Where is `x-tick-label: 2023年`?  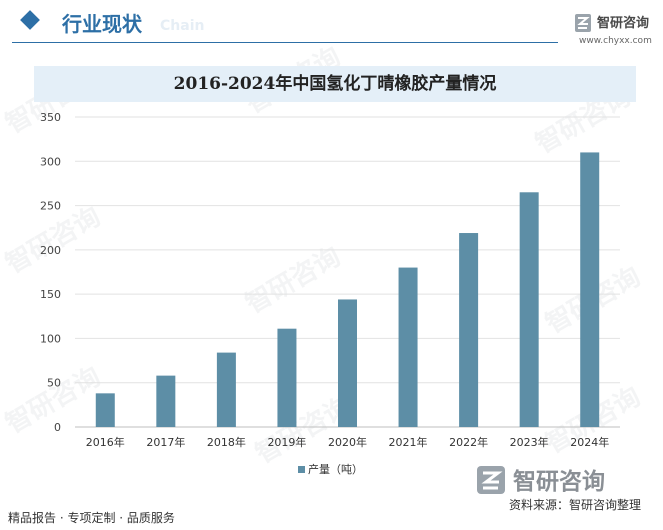
x-tick-label: 2023年 is located at coordinates (529, 442).